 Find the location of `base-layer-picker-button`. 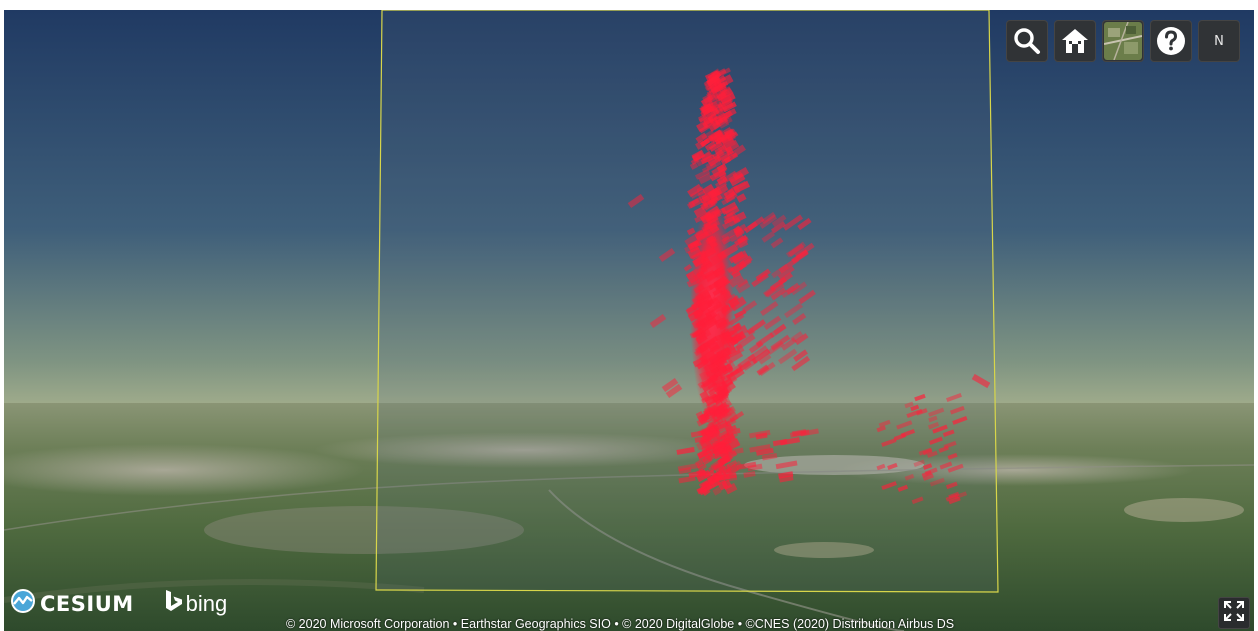

base-layer-picker-button is located at coordinates (1123, 41).